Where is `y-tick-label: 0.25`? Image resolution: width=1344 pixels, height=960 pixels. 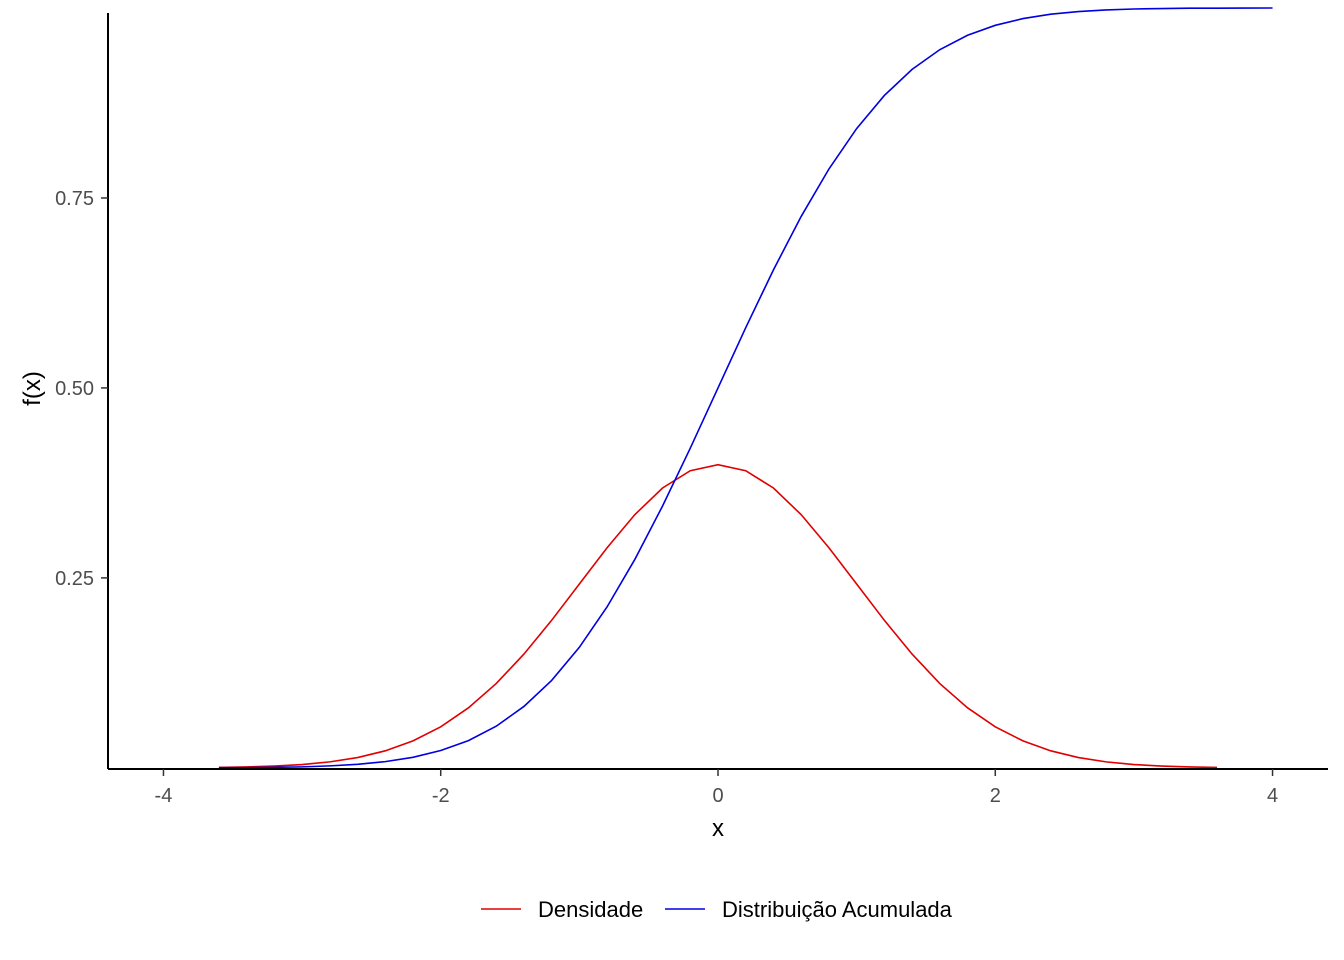
y-tick-label: 0.25 is located at coordinates (74, 579).